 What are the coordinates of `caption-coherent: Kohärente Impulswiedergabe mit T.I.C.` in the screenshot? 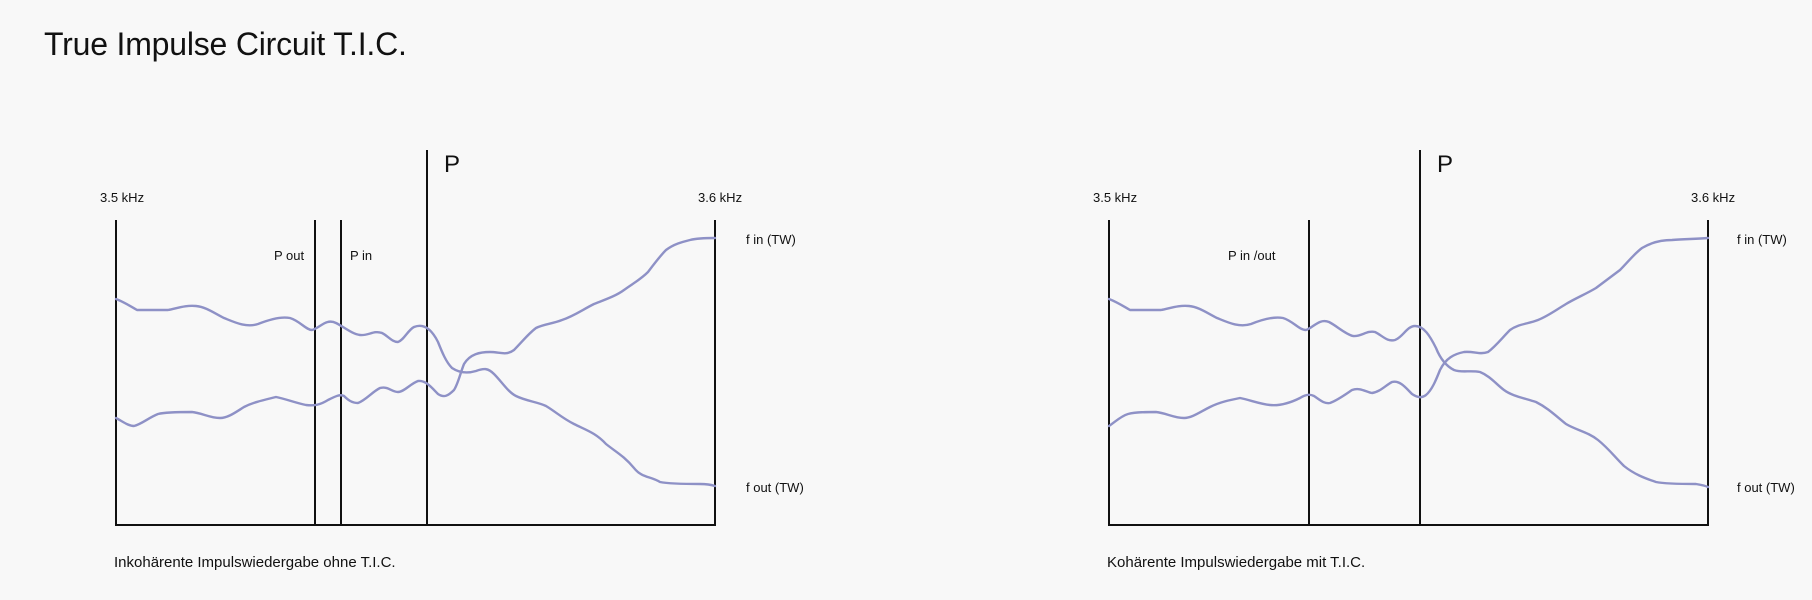 It's located at (1236, 562).